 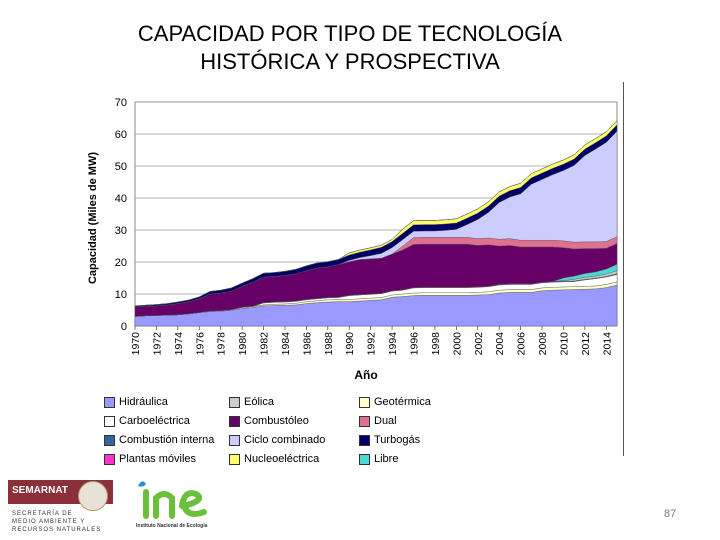 What do you see at coordinates (385, 421) in the screenshot?
I see `legend-label: Dual` at bounding box center [385, 421].